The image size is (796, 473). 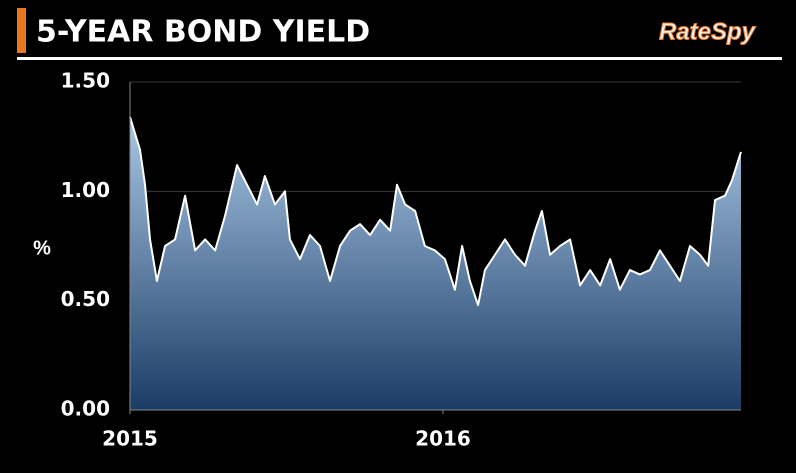 What do you see at coordinates (399, 58) in the screenshot?
I see `header-rule` at bounding box center [399, 58].